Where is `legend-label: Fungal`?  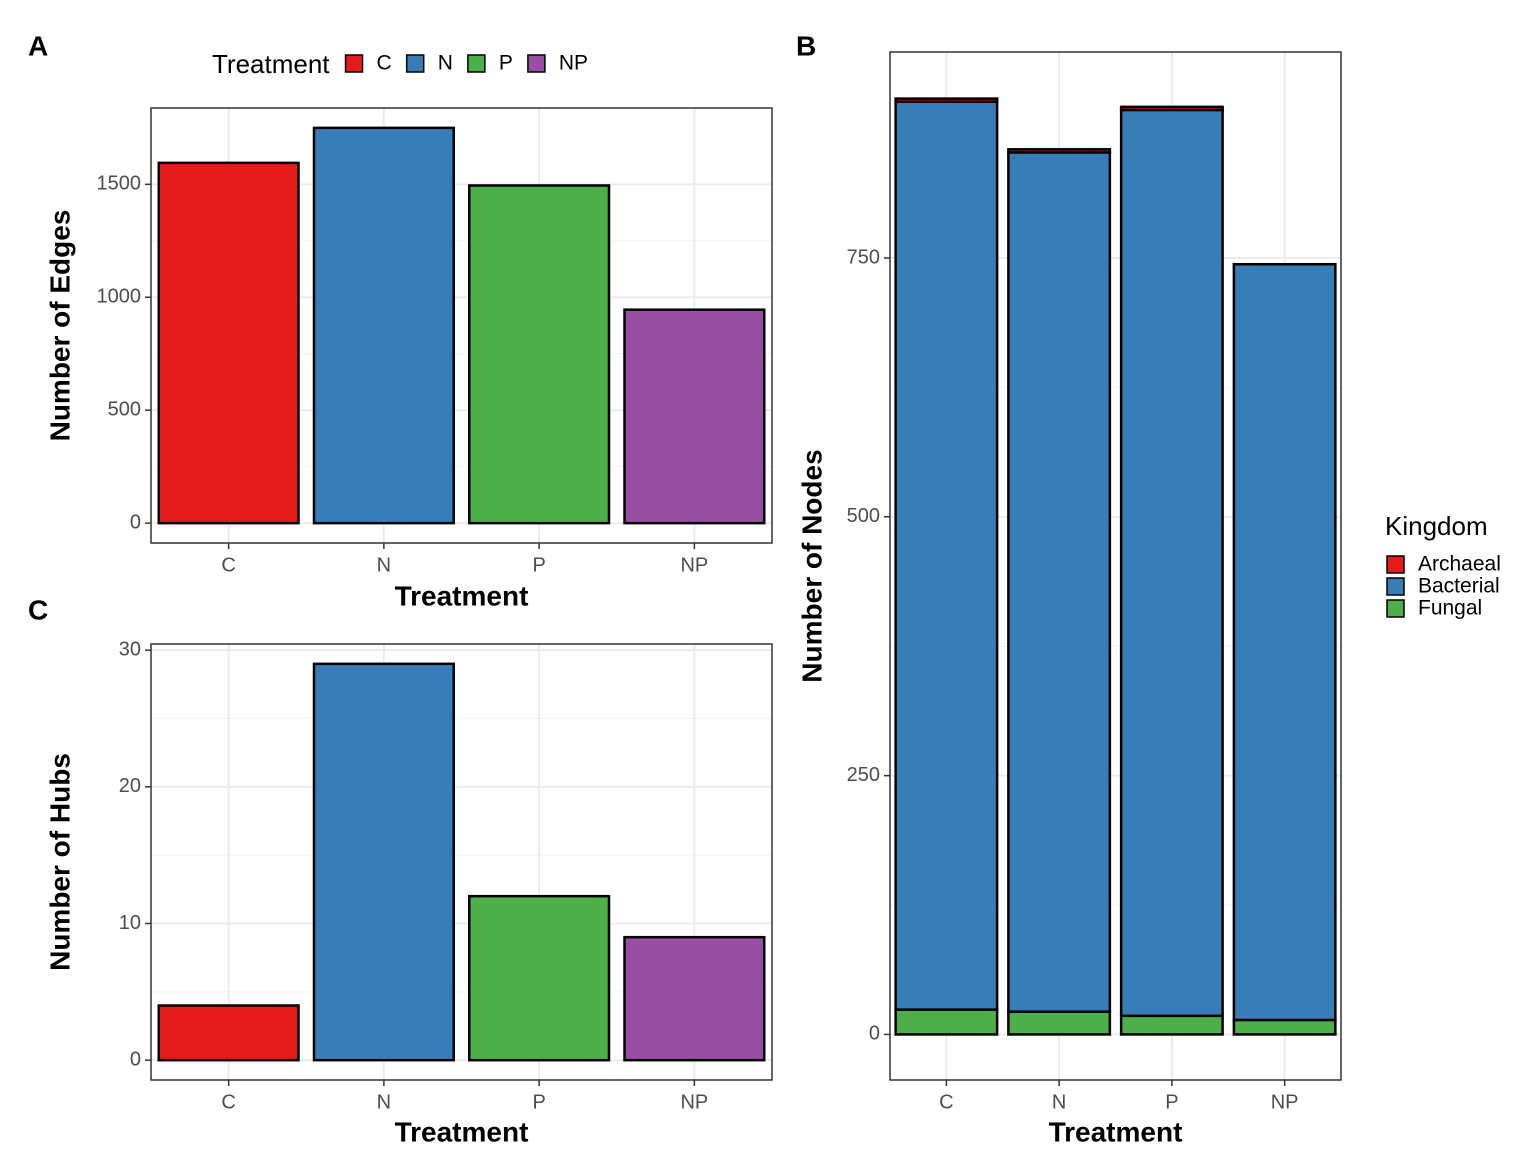
legend-label: Fungal is located at coordinates (1450, 608).